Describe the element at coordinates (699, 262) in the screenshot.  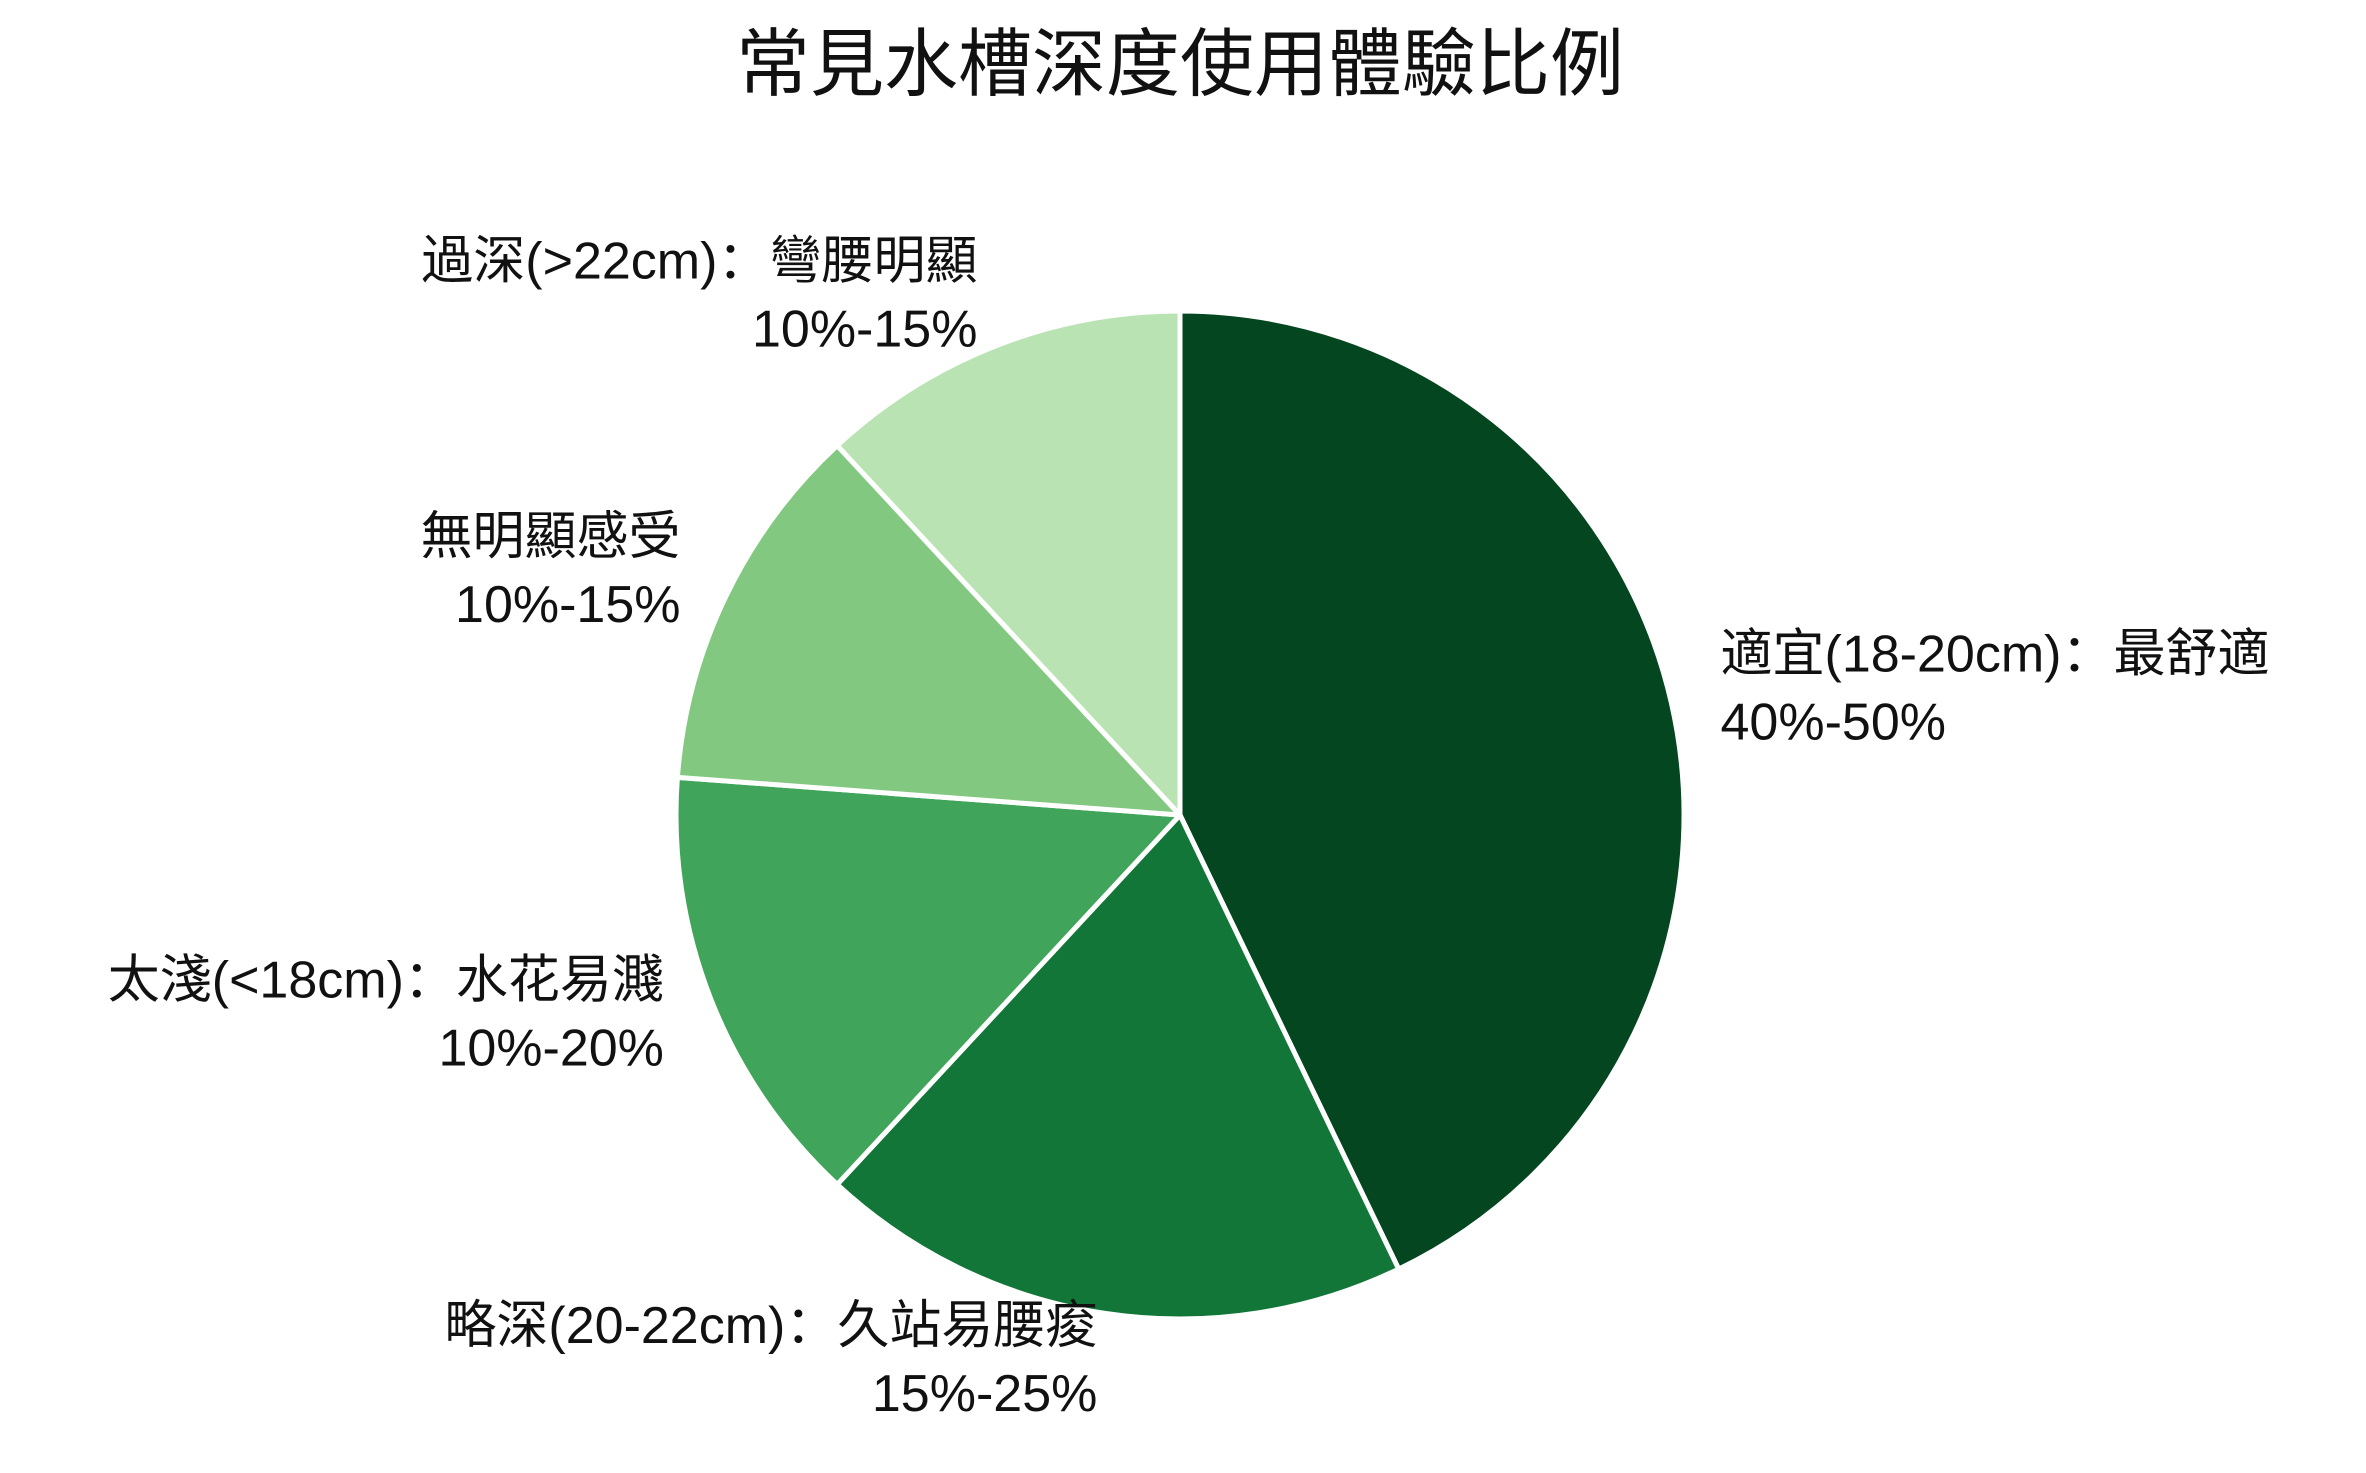
I see `slice-label: 過深(>22cm)：彎腰明顯` at that location.